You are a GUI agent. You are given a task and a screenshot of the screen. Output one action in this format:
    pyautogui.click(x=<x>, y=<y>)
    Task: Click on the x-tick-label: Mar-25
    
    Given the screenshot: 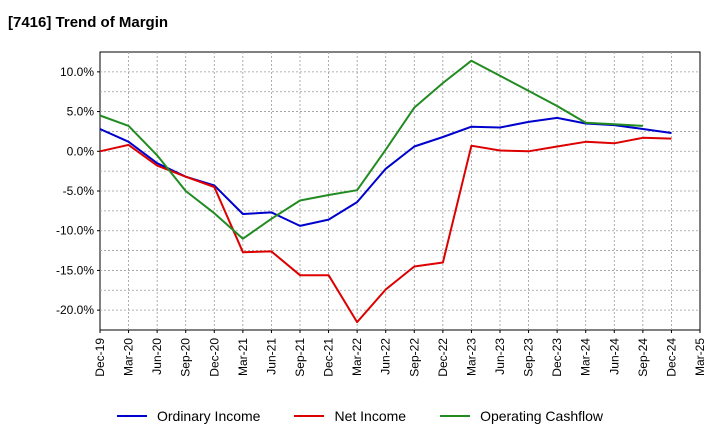 What is the action you would take?
    pyautogui.click(x=700, y=357)
    